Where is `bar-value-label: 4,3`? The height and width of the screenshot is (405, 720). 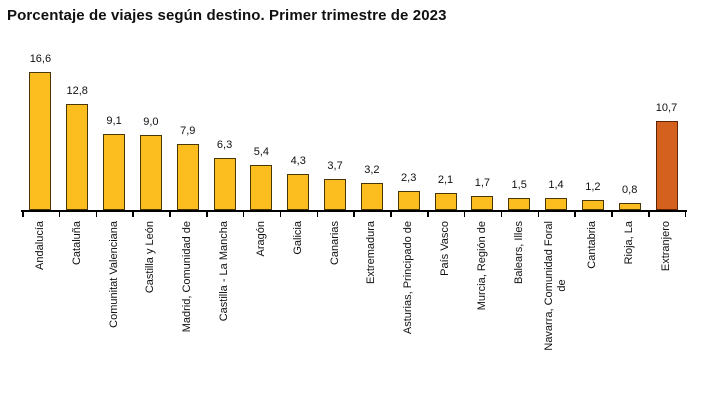
bar-value-label: 4,3 is located at coordinates (298, 161).